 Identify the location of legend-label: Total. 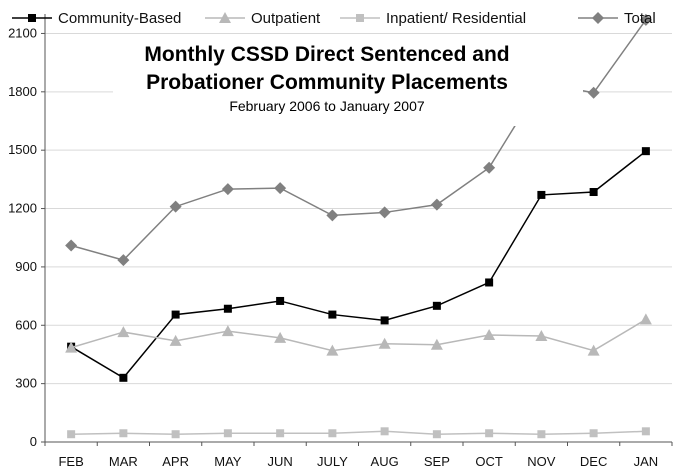
(640, 18).